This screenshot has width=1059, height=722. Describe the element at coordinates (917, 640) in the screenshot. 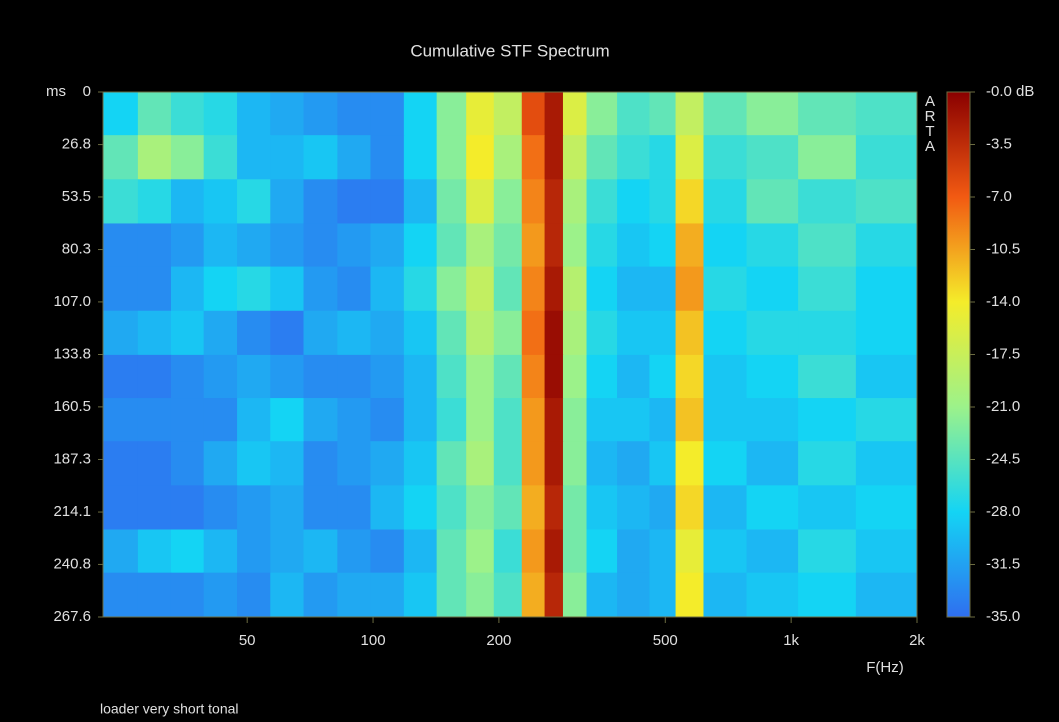

I see `x-tick-label: 2k` at that location.